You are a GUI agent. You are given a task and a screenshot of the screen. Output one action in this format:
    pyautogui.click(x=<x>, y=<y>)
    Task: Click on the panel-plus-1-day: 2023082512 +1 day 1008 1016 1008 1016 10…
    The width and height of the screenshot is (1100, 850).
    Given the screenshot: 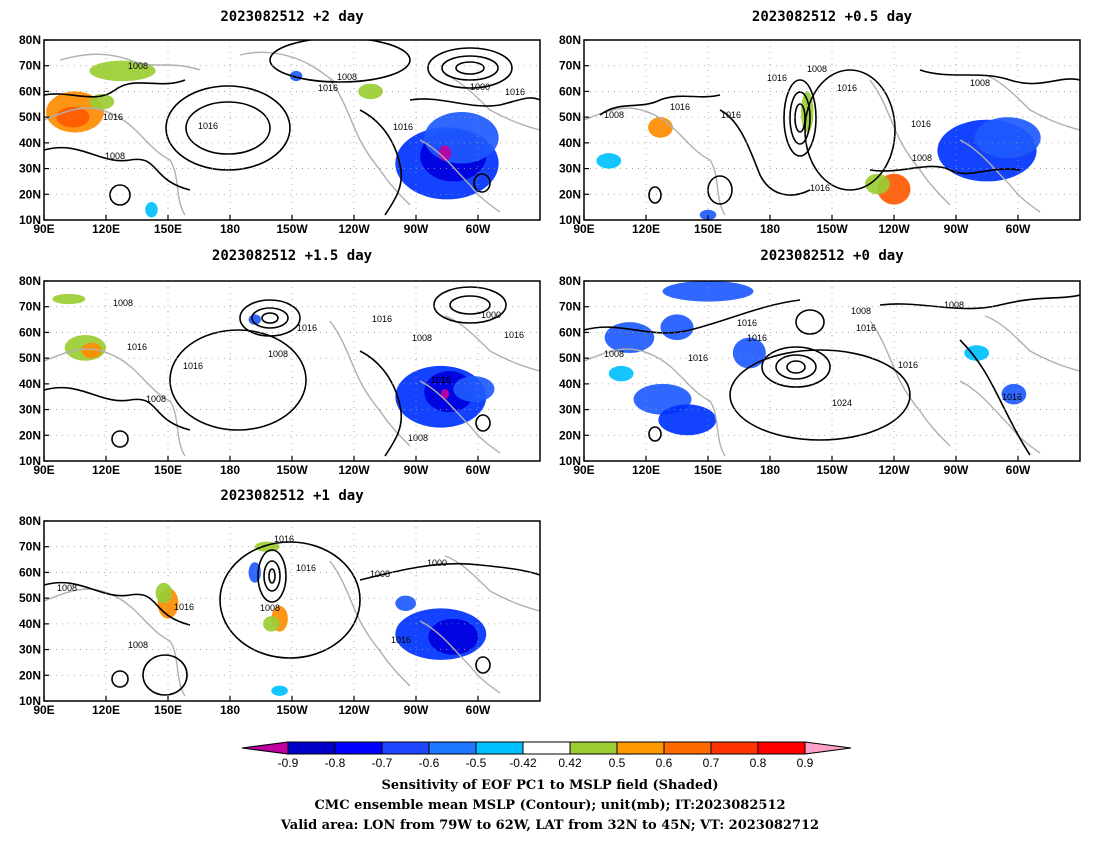 What is the action you would take?
    pyautogui.click(x=280, y=602)
    